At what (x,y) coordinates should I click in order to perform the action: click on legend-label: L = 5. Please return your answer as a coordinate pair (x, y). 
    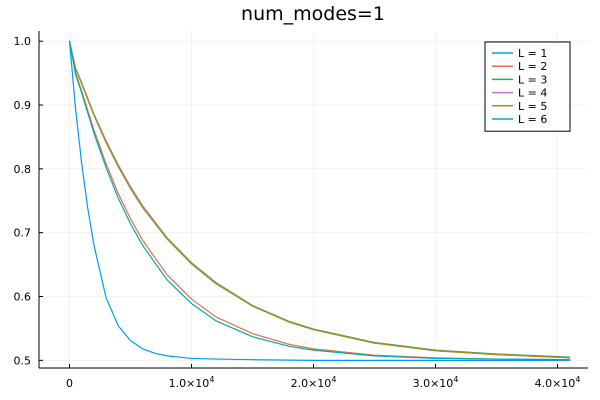
    Looking at the image, I should click on (532, 106).